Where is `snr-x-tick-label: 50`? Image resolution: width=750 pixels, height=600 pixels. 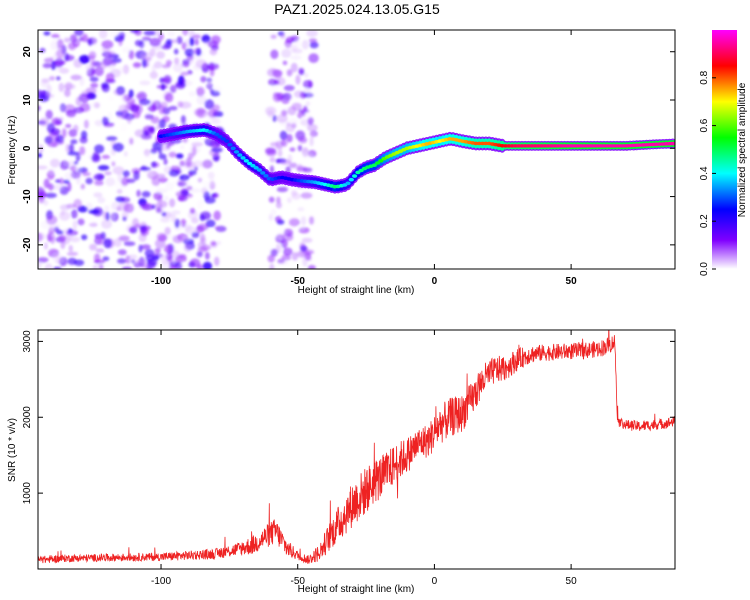
snr-x-tick-label: 50 is located at coordinates (572, 581).